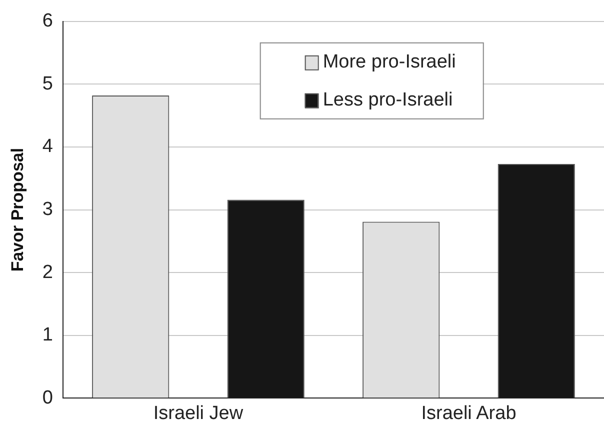 The height and width of the screenshot is (433, 604). I want to click on y-tick-label: 4, so click(48, 147).